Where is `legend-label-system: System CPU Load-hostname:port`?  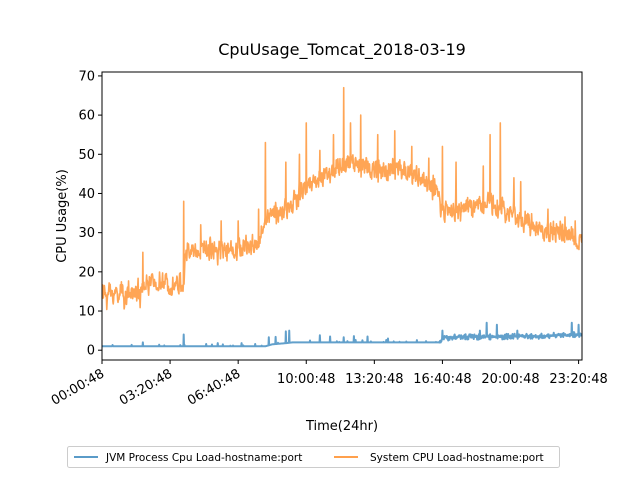 legend-label-system: System CPU Load-hostname:port is located at coordinates (457, 458).